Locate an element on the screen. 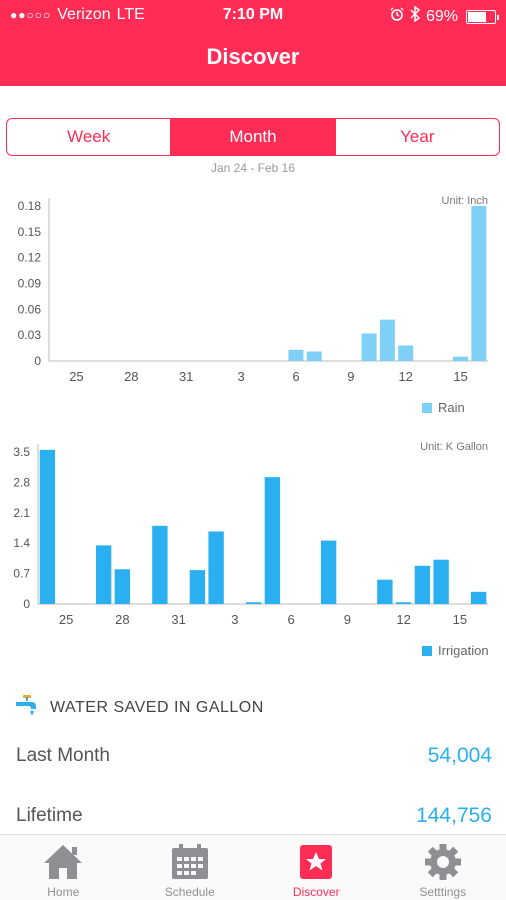 This screenshot has height=900, width=506. legend-label: Irrigation is located at coordinates (463, 650).